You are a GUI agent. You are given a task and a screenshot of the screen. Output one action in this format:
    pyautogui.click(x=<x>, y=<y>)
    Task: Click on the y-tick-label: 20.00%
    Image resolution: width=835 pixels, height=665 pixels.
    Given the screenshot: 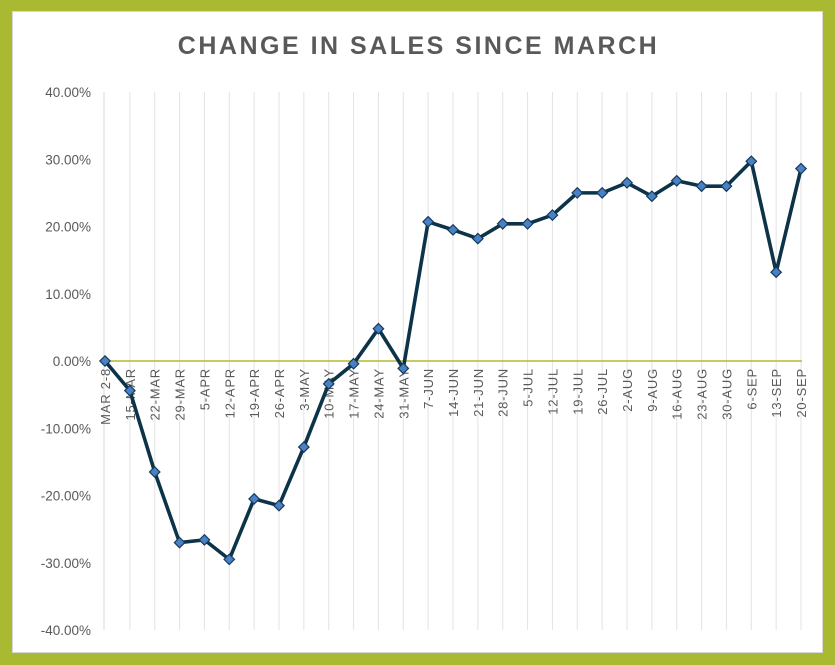 What is the action you would take?
    pyautogui.click(x=68, y=227)
    